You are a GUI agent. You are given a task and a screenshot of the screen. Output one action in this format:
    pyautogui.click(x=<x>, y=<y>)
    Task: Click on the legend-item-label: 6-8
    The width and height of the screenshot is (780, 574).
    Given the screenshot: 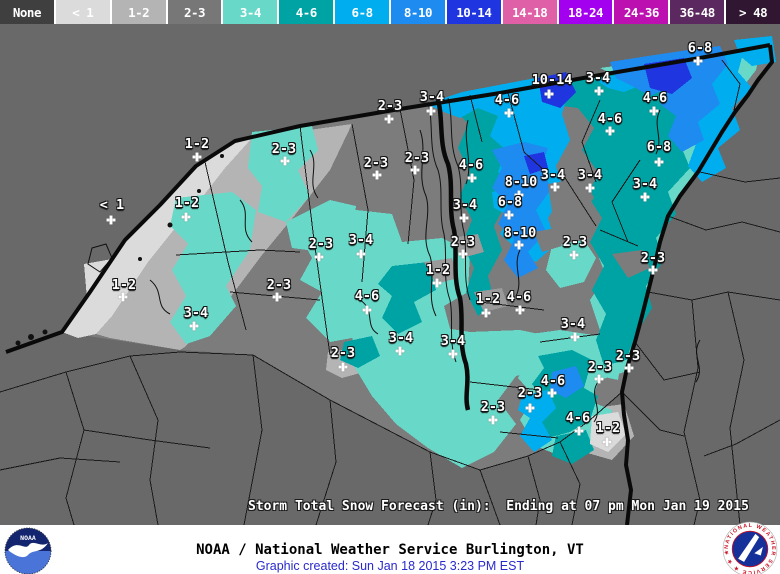 What is the action you would take?
    pyautogui.click(x=362, y=12)
    